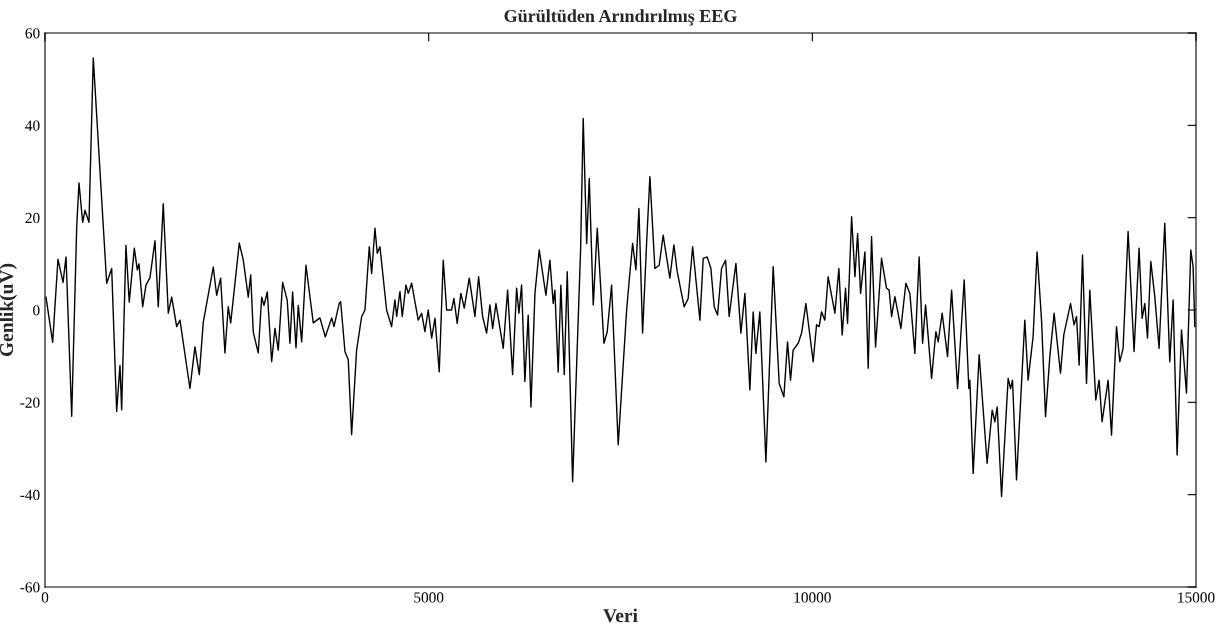 The width and height of the screenshot is (1231, 637). I want to click on y-tick-label: -60, so click(30, 587).